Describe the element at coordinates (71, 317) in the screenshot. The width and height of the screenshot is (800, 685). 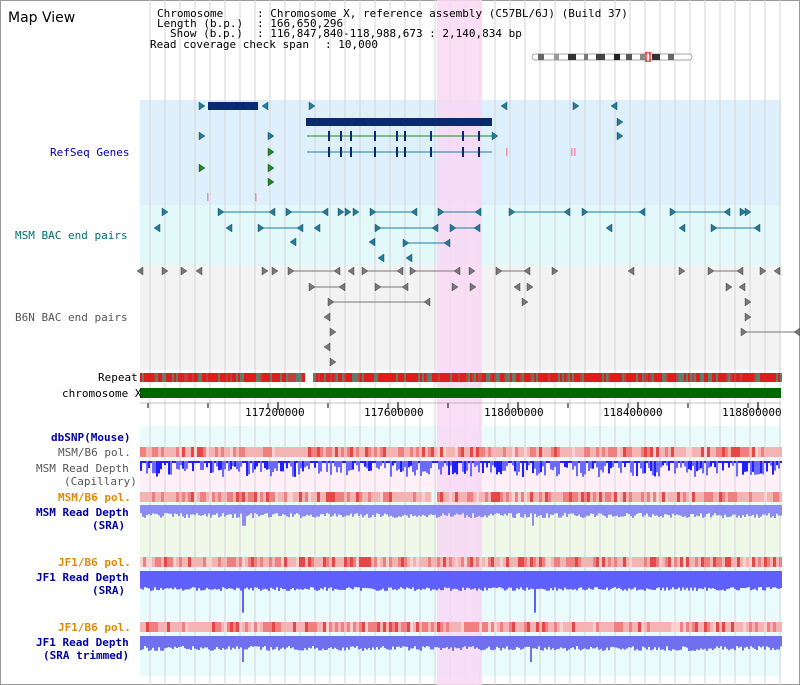
I see `track-label-b6n-bac: B6N BAC end pairs` at that location.